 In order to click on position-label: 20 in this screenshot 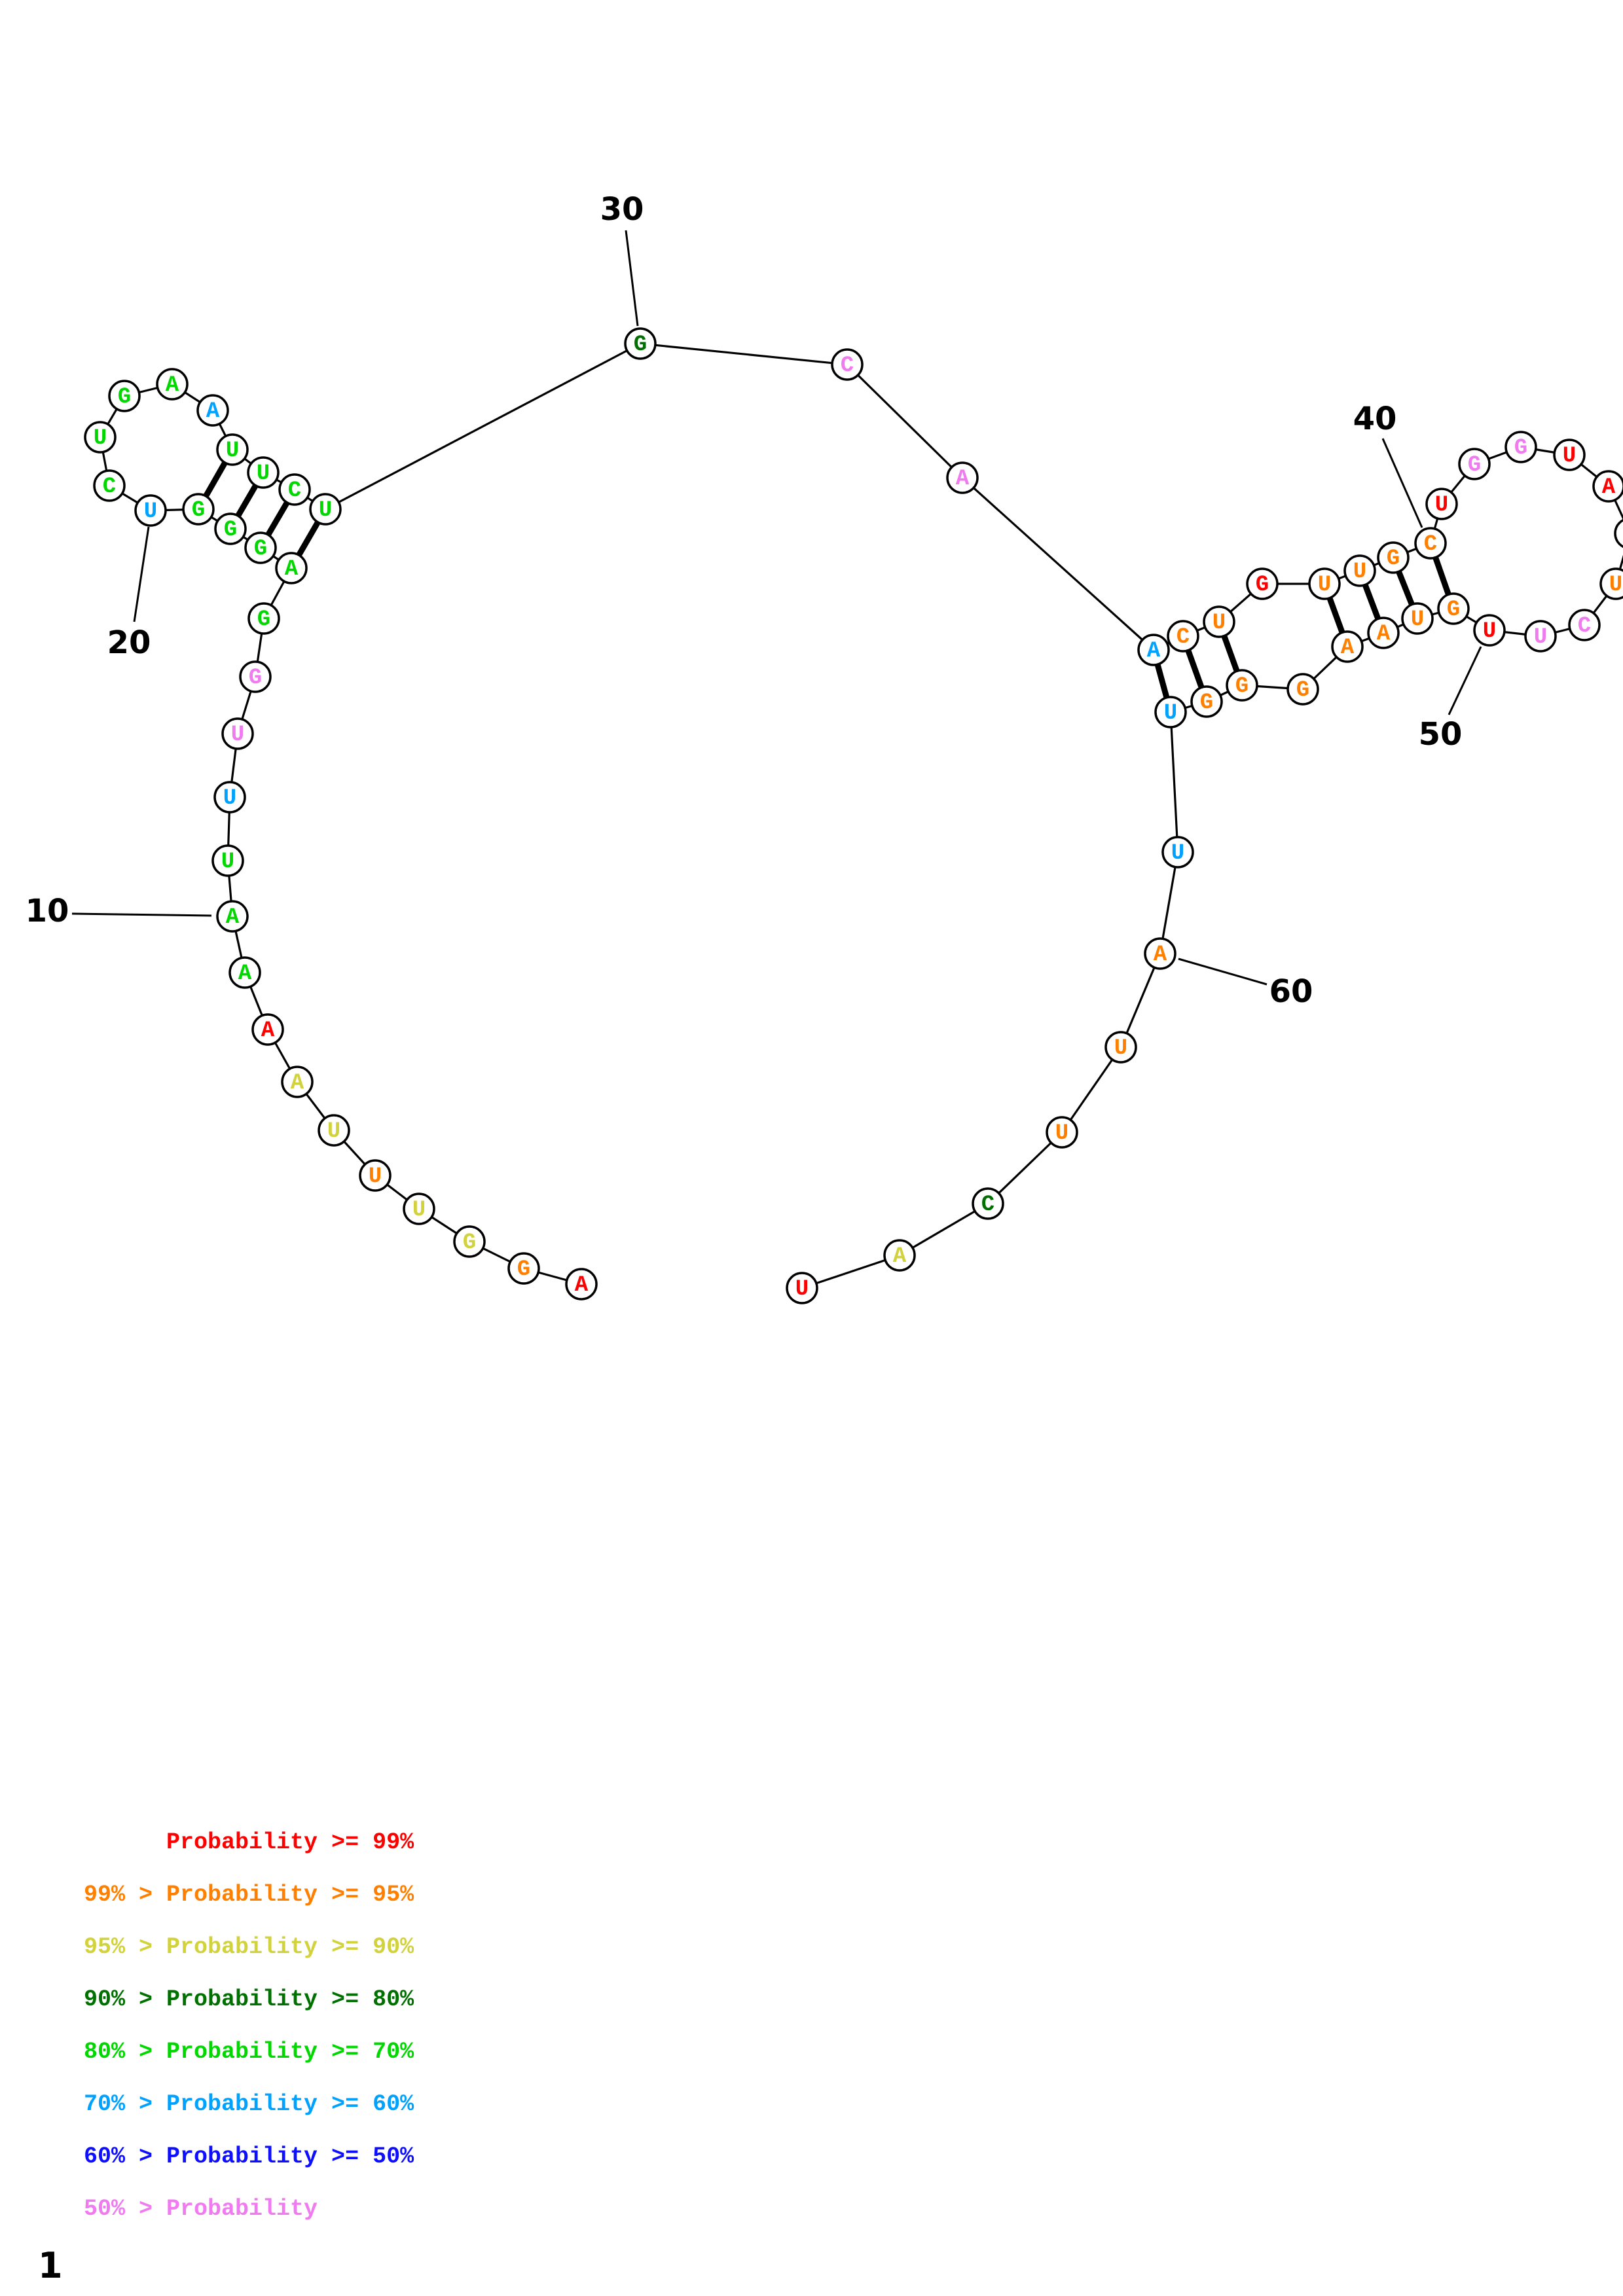, I will do `click(129, 642)`.